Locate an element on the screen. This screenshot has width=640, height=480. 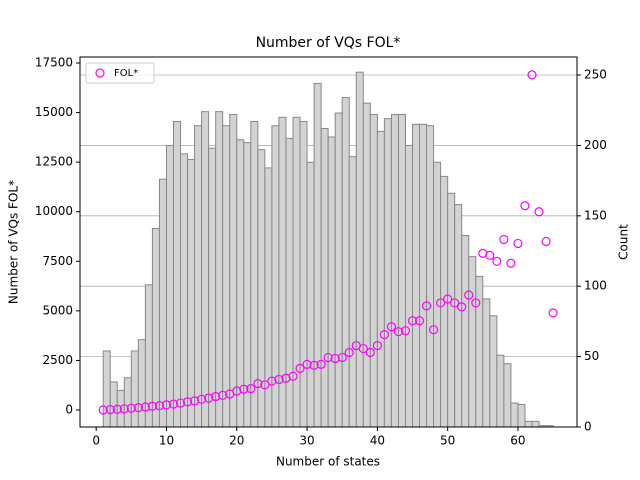
x-tick-label: 30 is located at coordinates (306, 441).